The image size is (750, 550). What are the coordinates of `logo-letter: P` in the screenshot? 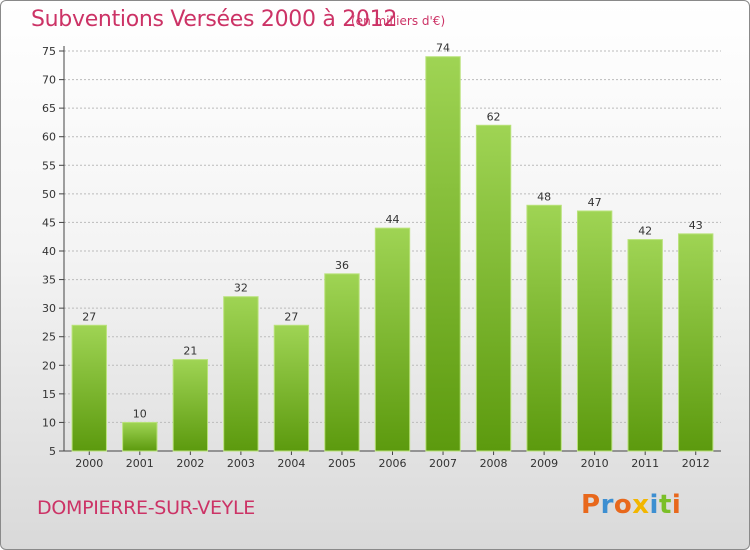 It's located at (591, 505).